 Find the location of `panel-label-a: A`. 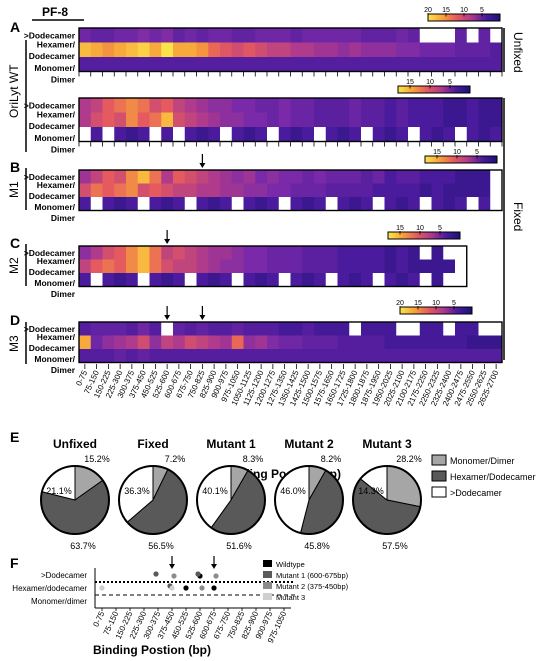

panel-label-a: A is located at coordinates (15, 27).